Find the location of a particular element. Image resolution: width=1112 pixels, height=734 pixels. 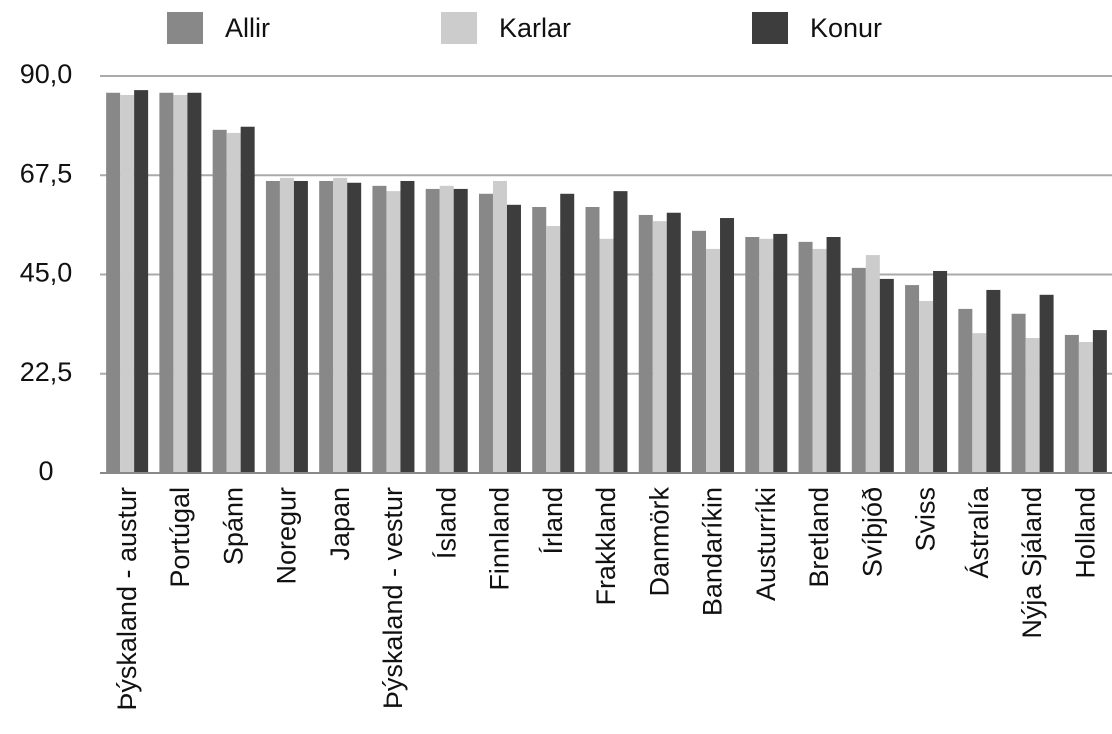

x-tick-label: Austurríki is located at coordinates (766, 544).